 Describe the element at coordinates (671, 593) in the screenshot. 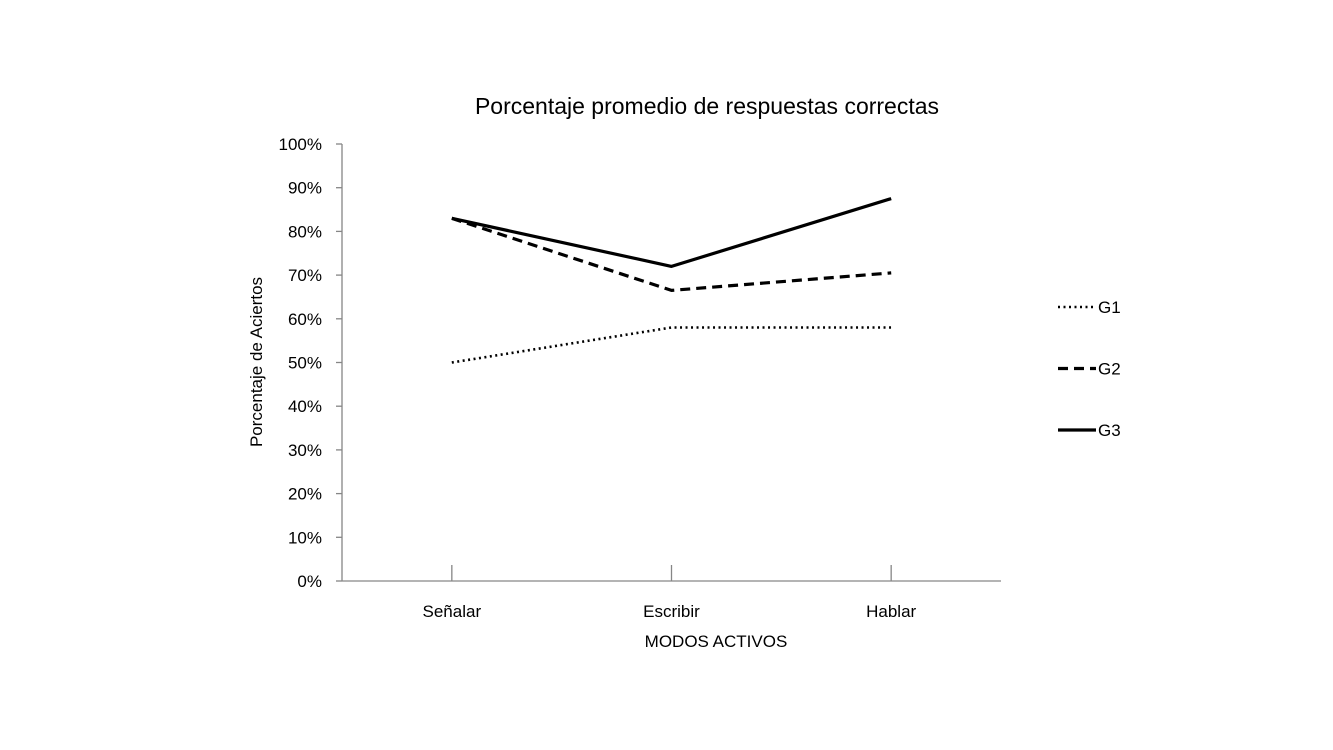

I see `x-axis: Señalar Escribir Hablar` at that location.